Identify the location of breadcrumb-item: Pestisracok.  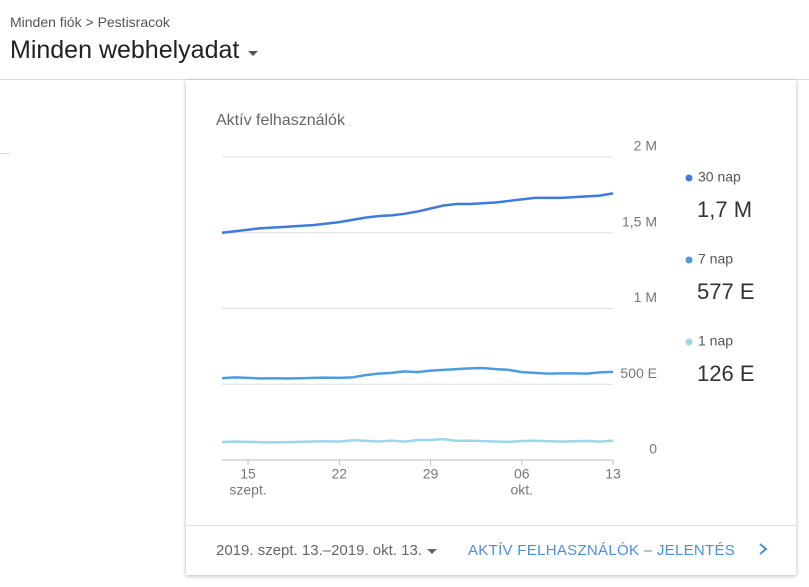
(133, 22).